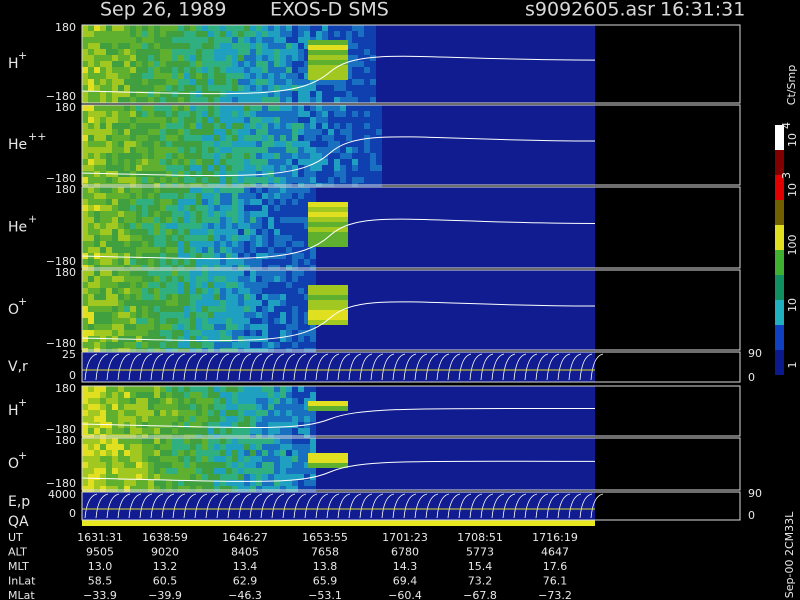 This screenshot has width=800, height=600. I want to click on date: Sep 26, 1989, so click(163, 10).